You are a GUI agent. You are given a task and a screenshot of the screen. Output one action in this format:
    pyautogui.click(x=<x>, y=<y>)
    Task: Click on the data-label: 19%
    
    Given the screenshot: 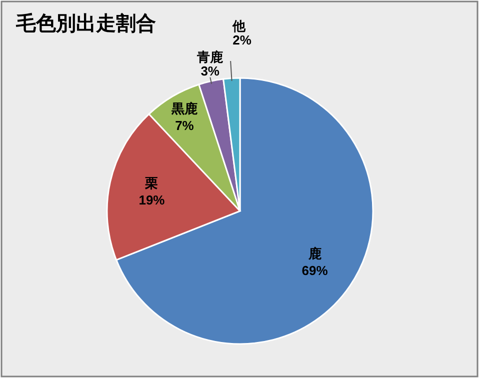 What is the action you would take?
    pyautogui.click(x=152, y=200)
    